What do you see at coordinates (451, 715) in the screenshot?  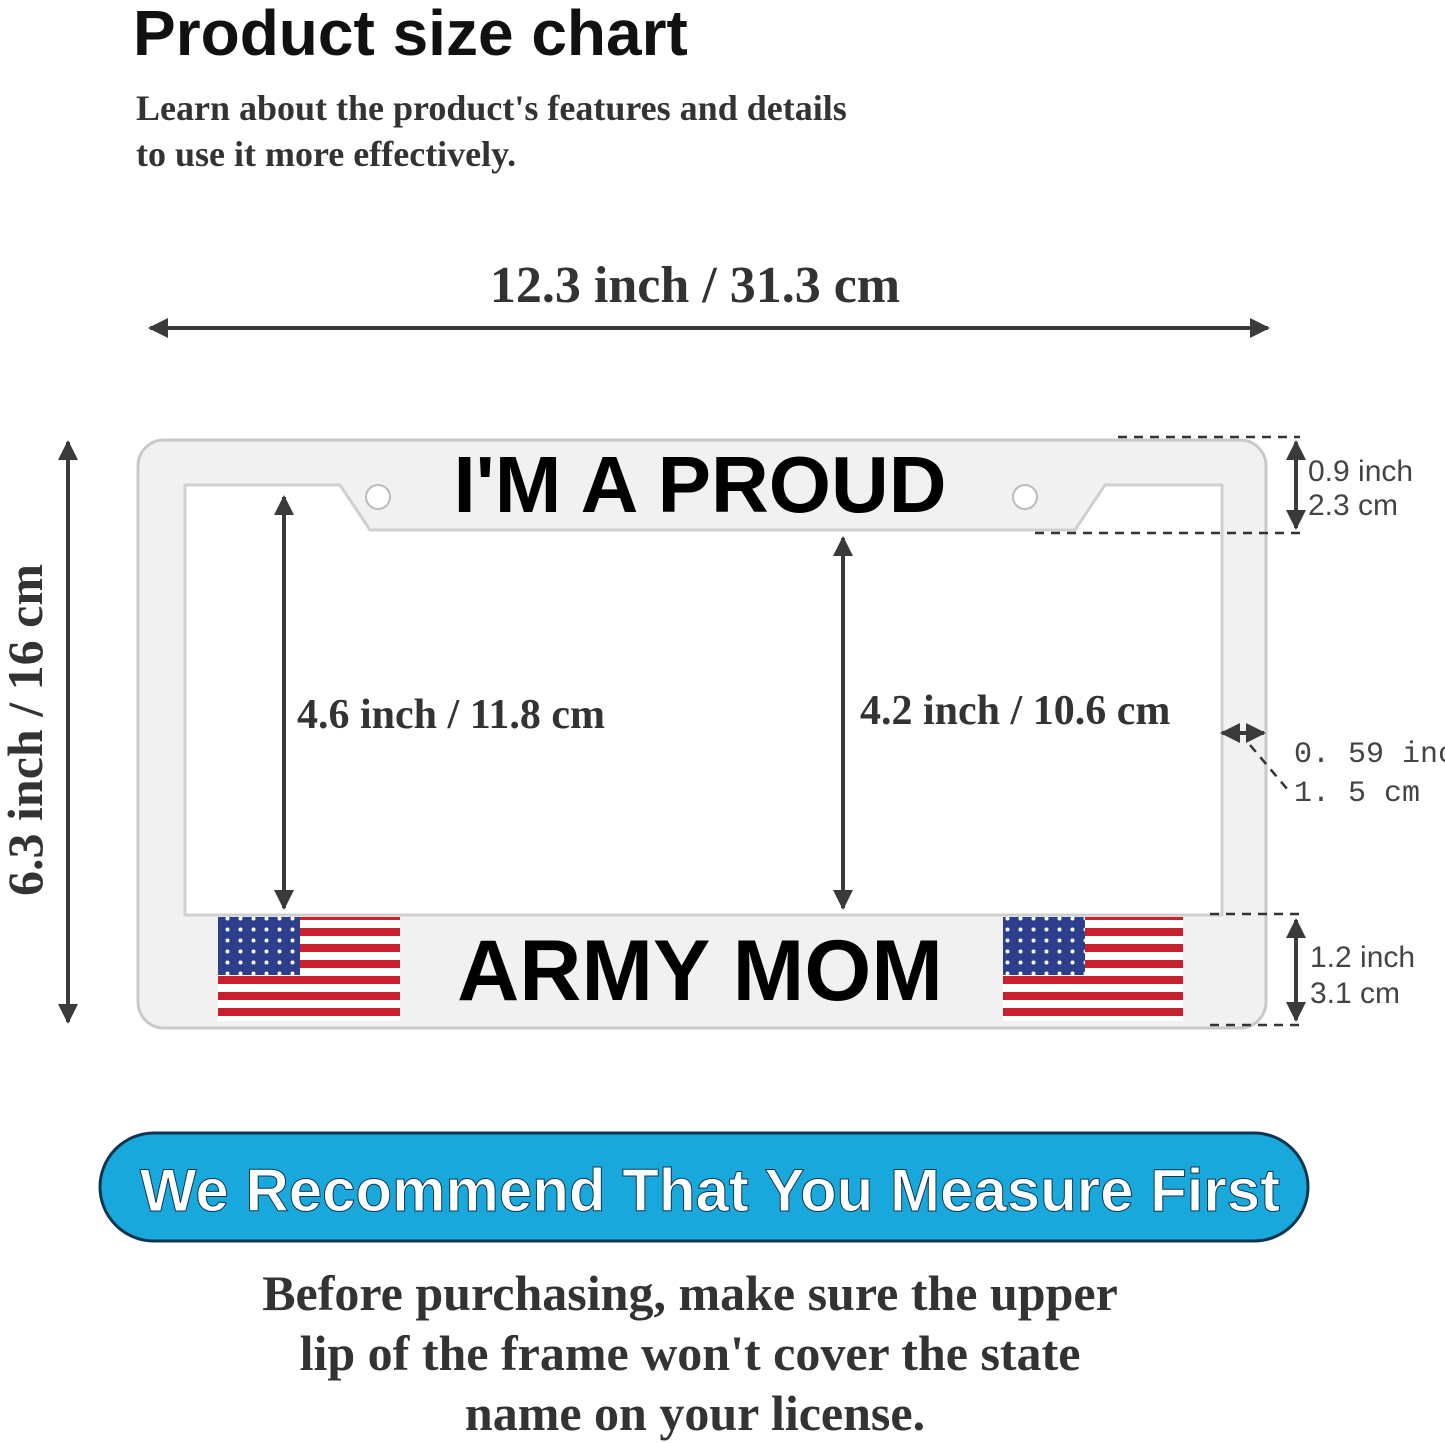 I see `inner-left-label: 4.6 inch / 11.8 cm` at bounding box center [451, 715].